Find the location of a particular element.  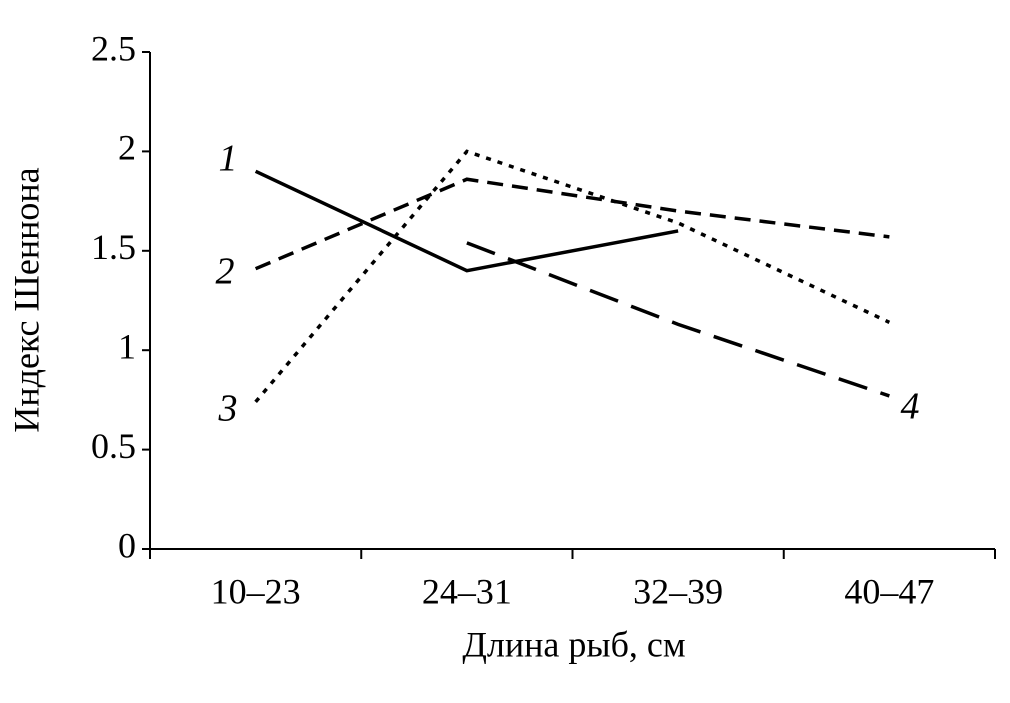

series-label: 1 is located at coordinates (228, 159).